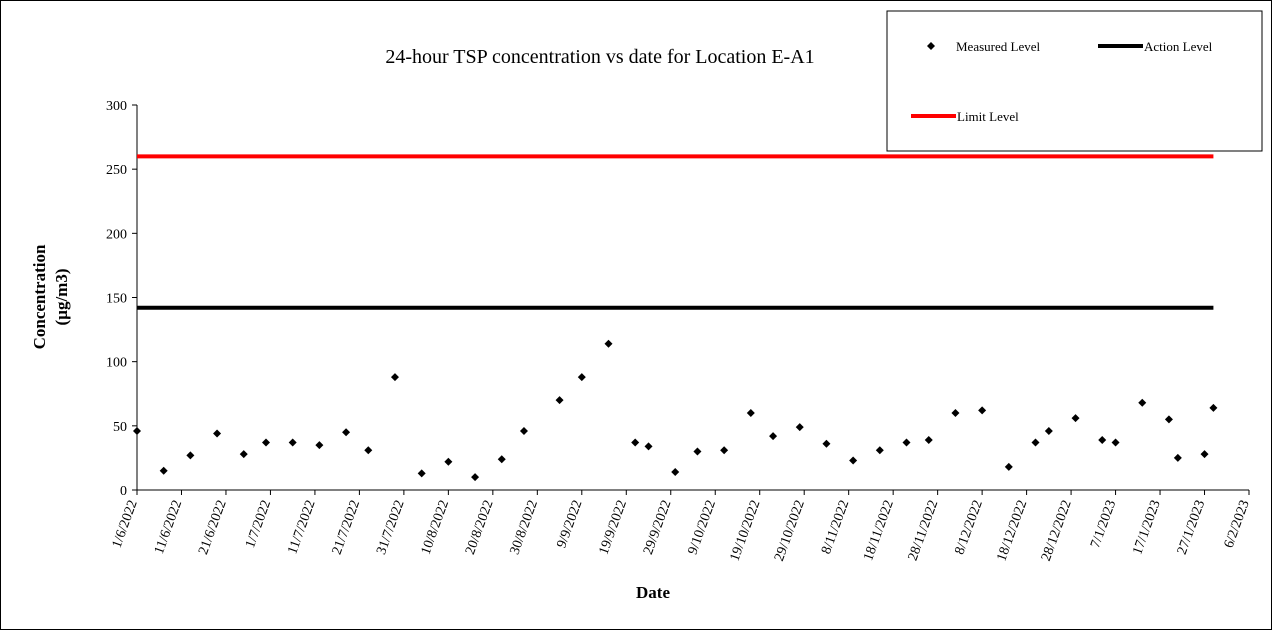 The height and width of the screenshot is (630, 1272). Describe the element at coordinates (301, 527) in the screenshot. I see `x-tick-label: 11/7/2022` at that location.